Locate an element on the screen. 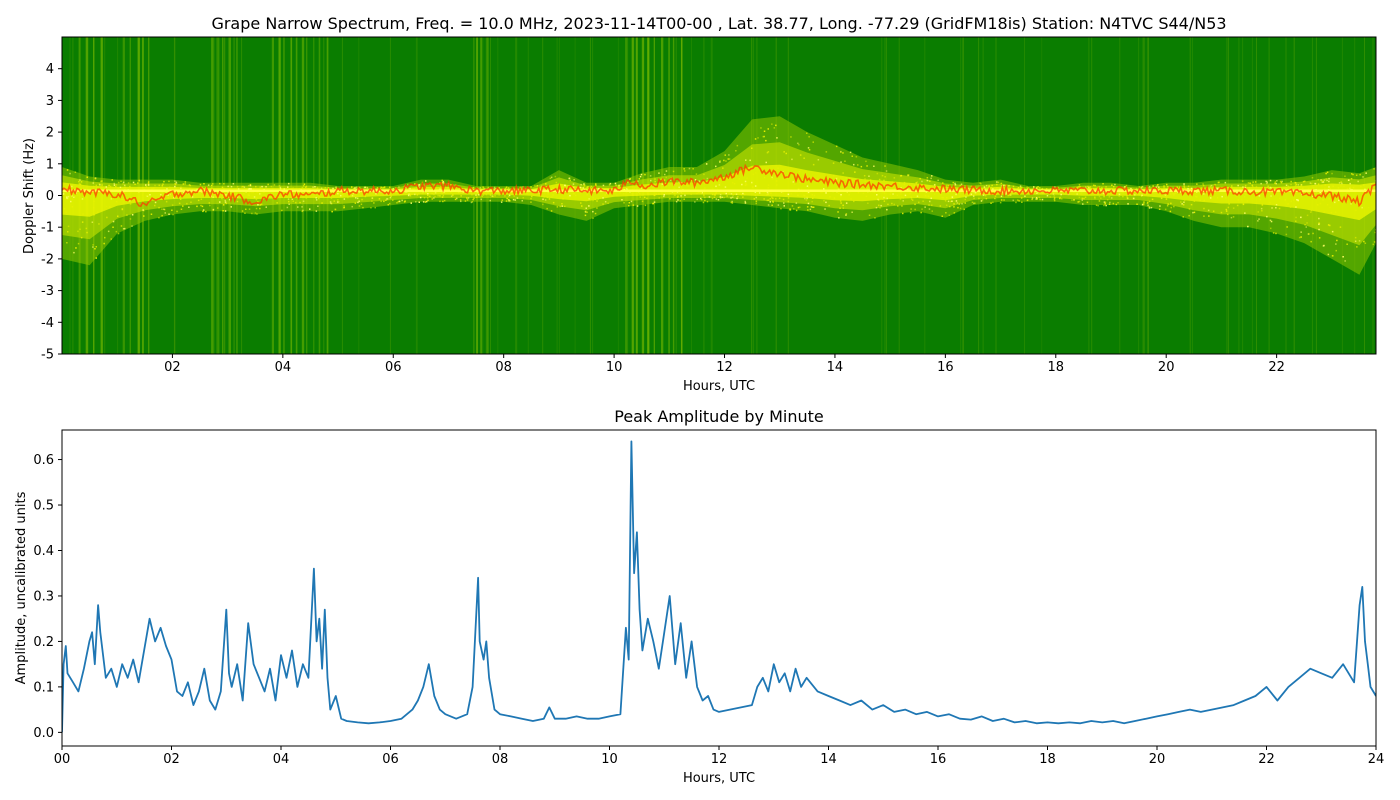 Image resolution: width=1400 pixels, height=800 pixels. y-tick-label: 0.0 is located at coordinates (43, 733).